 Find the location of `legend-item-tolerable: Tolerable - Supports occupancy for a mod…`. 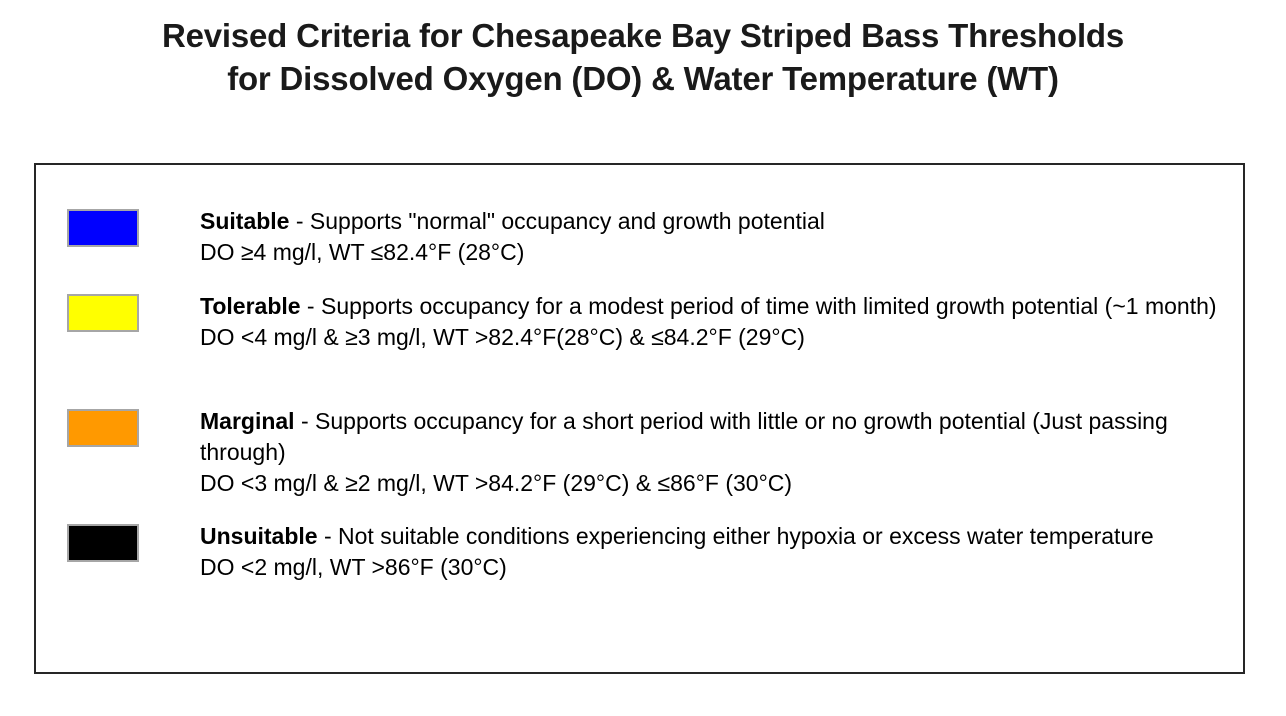

legend-item-tolerable: Tolerable - Supports occupancy for a mod… is located at coordinates (657, 322).